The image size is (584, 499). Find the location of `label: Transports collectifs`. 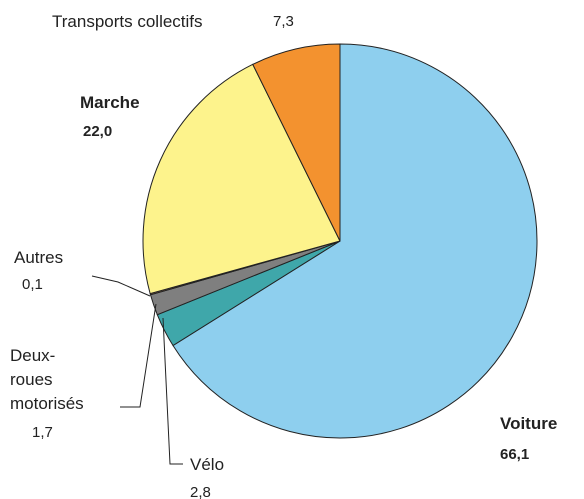

label: Transports collectifs is located at coordinates (127, 21).